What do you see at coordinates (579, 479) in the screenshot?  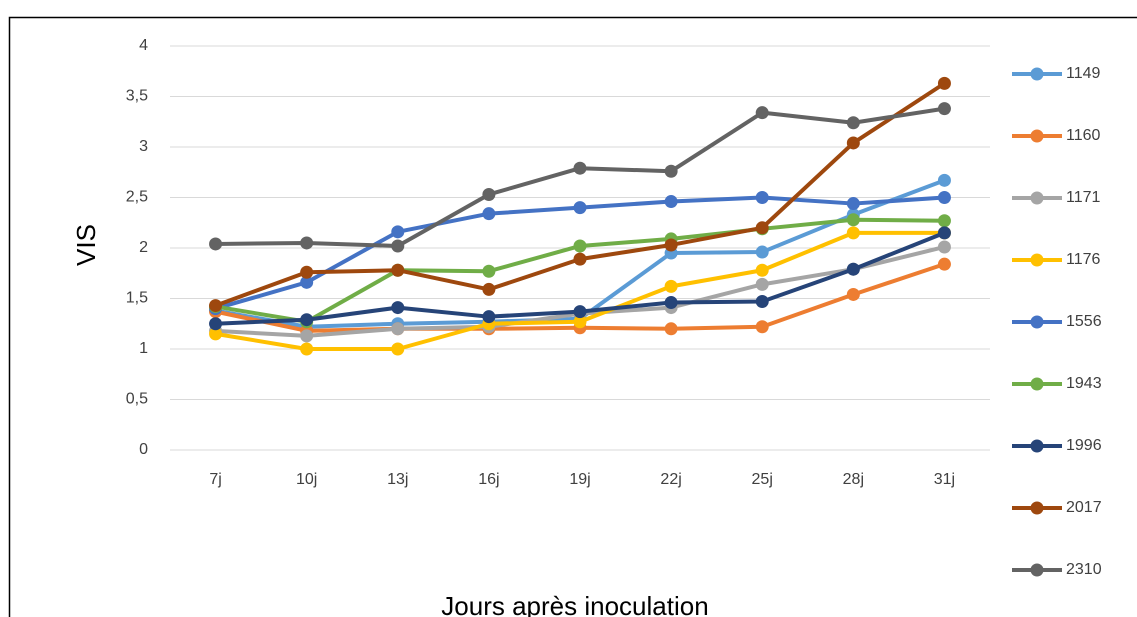 I see `x-tick-label: 19j` at bounding box center [579, 479].